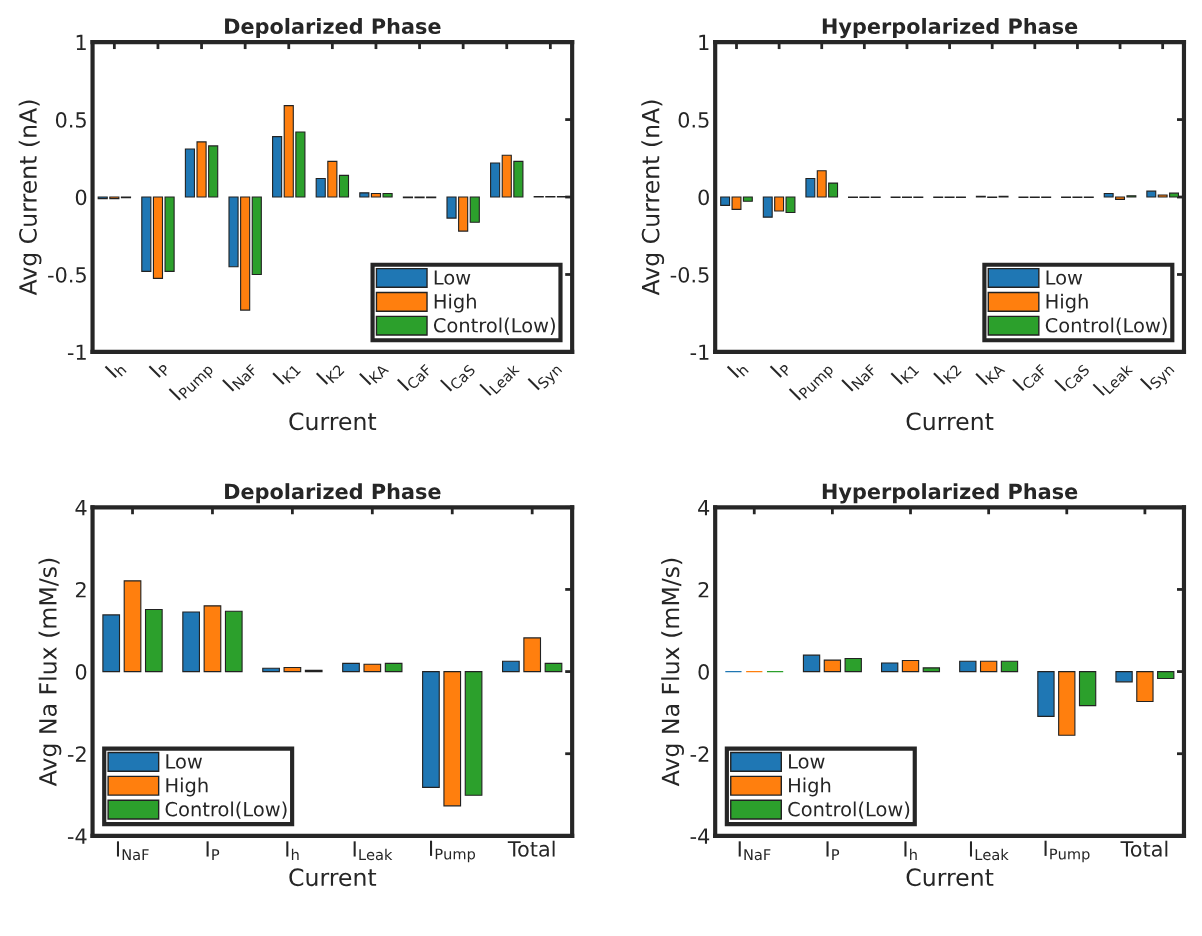  What do you see at coordinates (653, 198) in the screenshot?
I see `y-axis-title: Avg Current (nA)` at bounding box center [653, 198].